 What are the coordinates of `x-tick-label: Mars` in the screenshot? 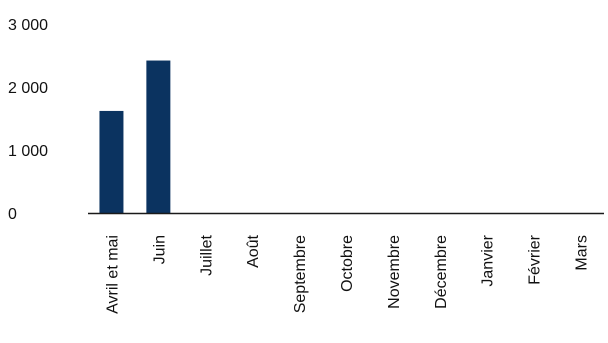 It's located at (582, 253).